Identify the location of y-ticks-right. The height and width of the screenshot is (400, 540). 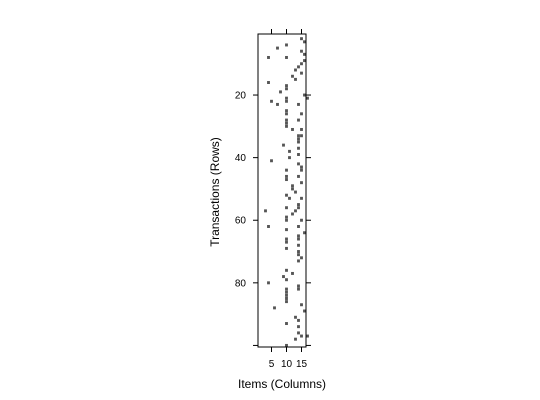
(308, 220).